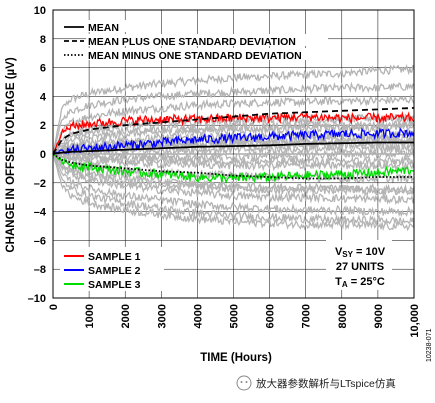 This screenshot has height=403, width=435. I want to click on series-mean-minus-one-standard-deviation-line, so click(233, 166).